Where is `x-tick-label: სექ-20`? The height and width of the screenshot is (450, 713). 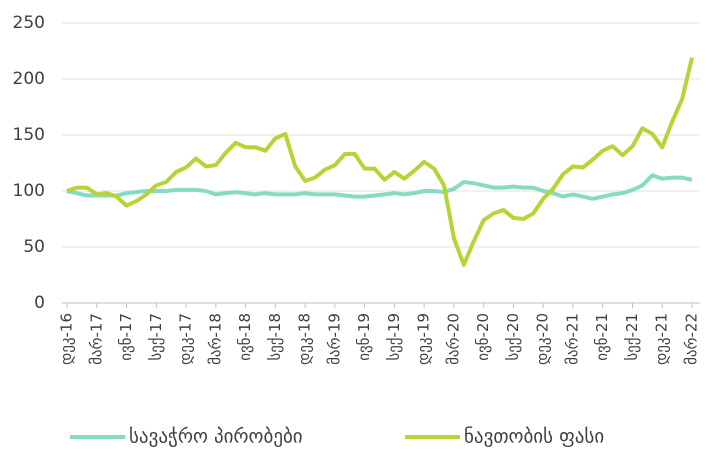
x-tick-label: სექ-20 is located at coordinates (513, 337).